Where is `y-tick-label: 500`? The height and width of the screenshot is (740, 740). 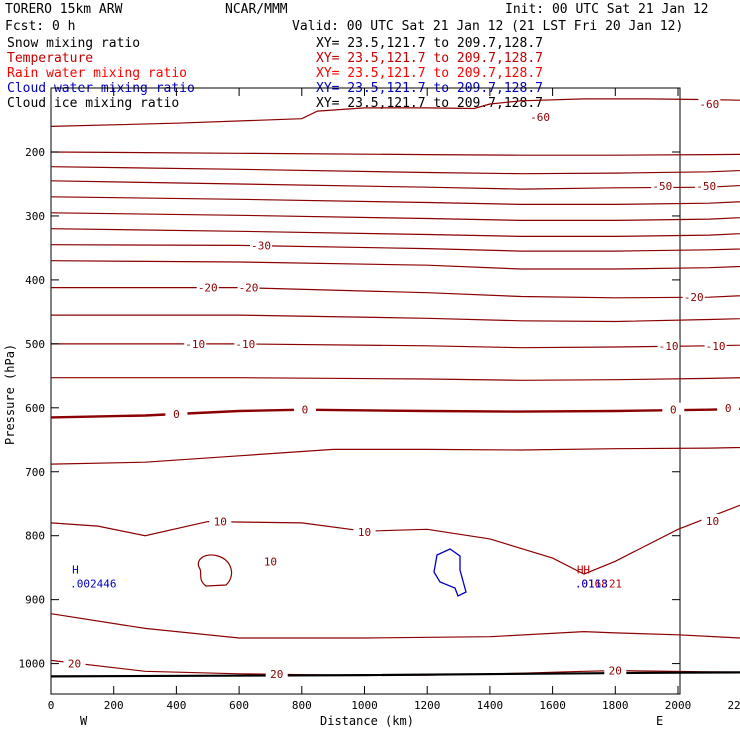
y-tick-label: 500 is located at coordinates (35, 344).